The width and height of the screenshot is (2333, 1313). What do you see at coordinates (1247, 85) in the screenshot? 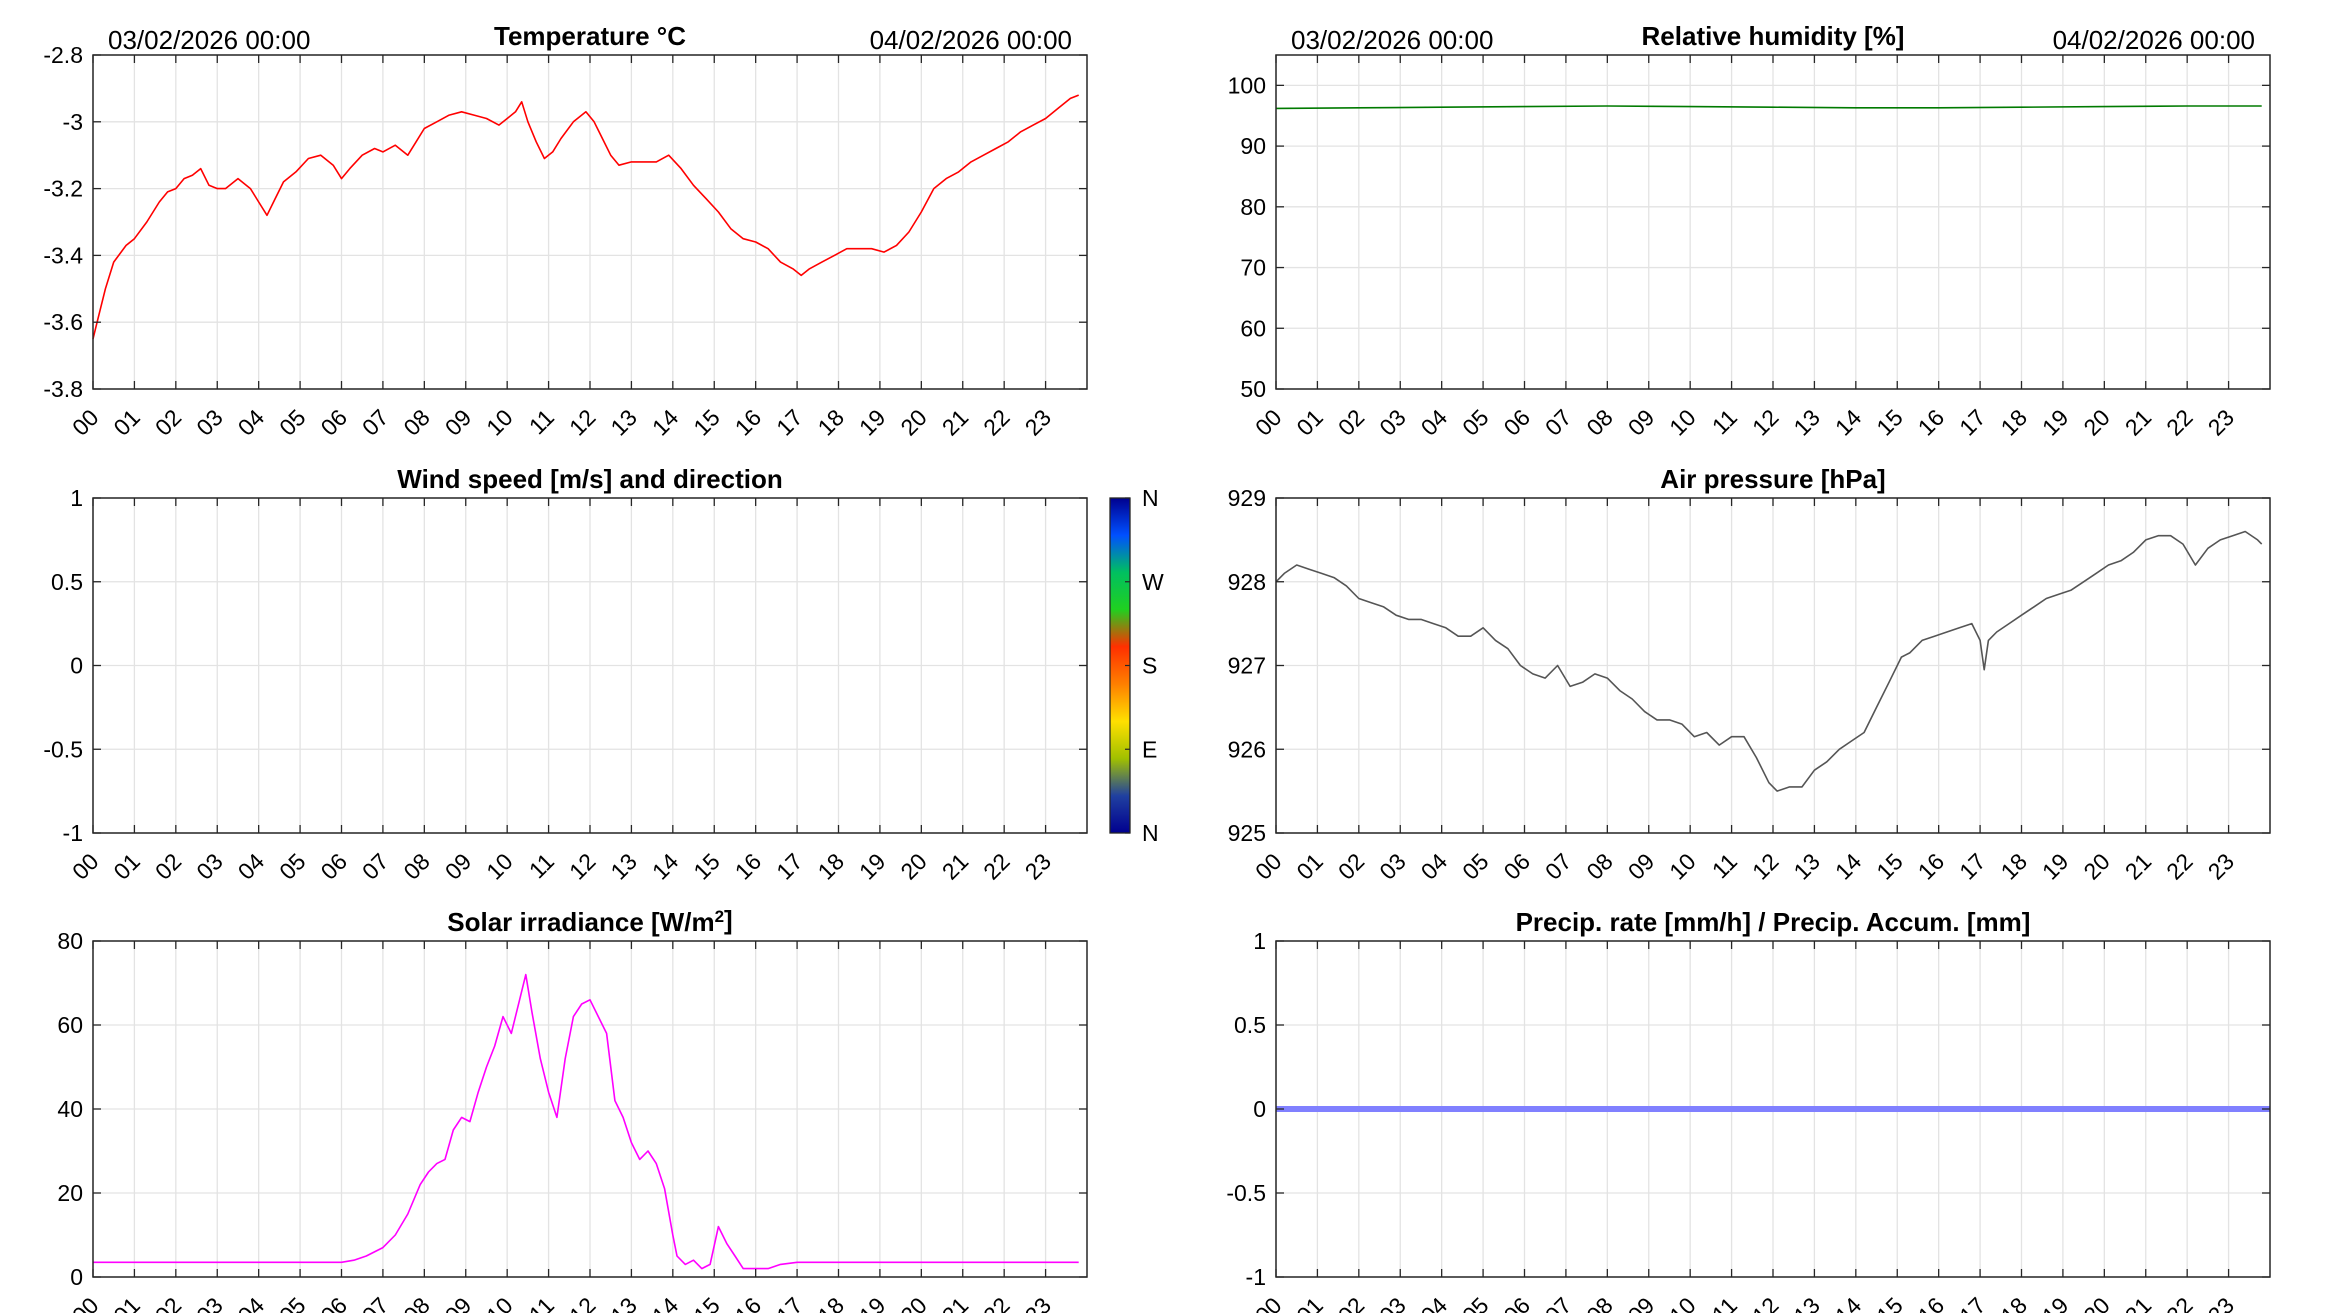
I see `y-tick-label: 100` at bounding box center [1247, 85].